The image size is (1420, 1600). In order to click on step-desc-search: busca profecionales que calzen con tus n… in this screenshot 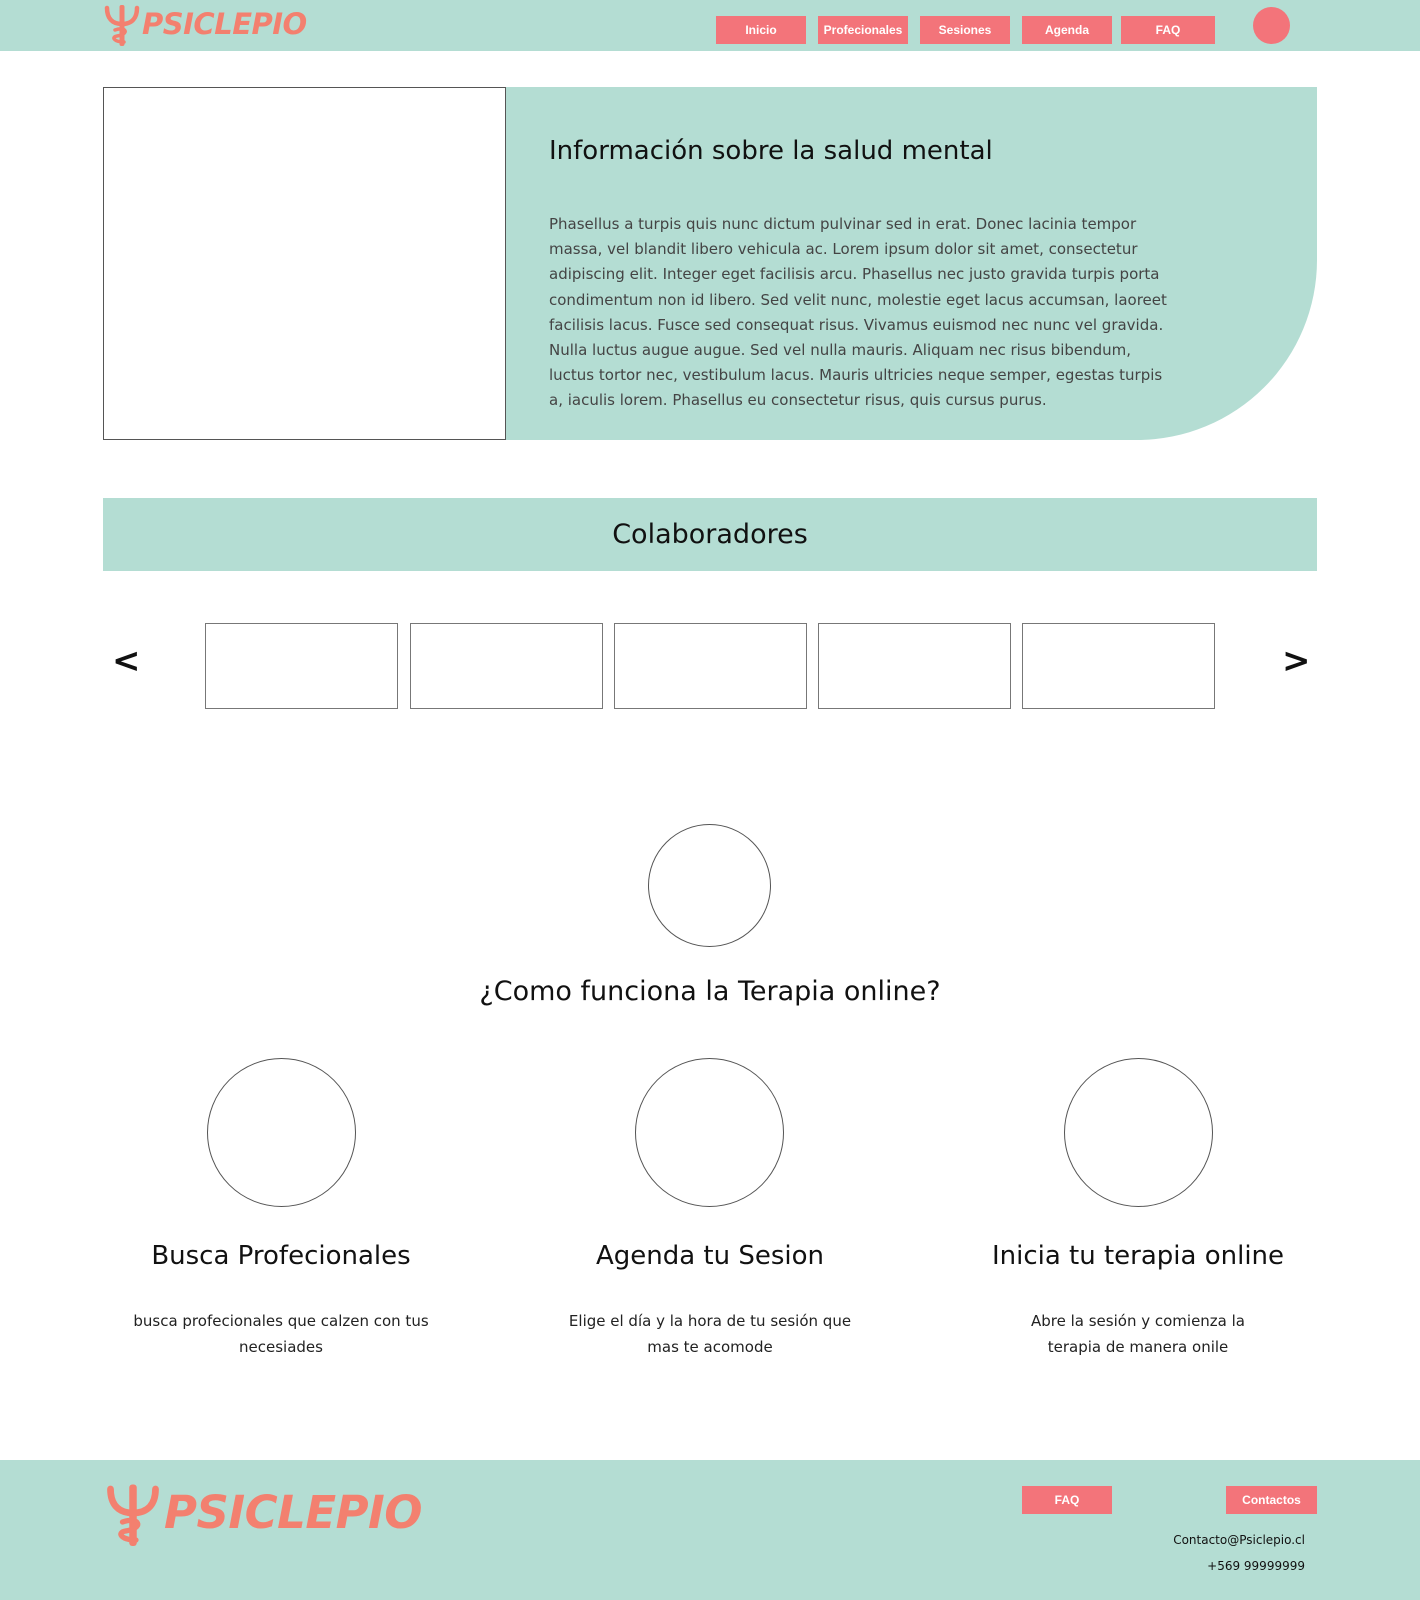, I will do `click(281, 1334)`.